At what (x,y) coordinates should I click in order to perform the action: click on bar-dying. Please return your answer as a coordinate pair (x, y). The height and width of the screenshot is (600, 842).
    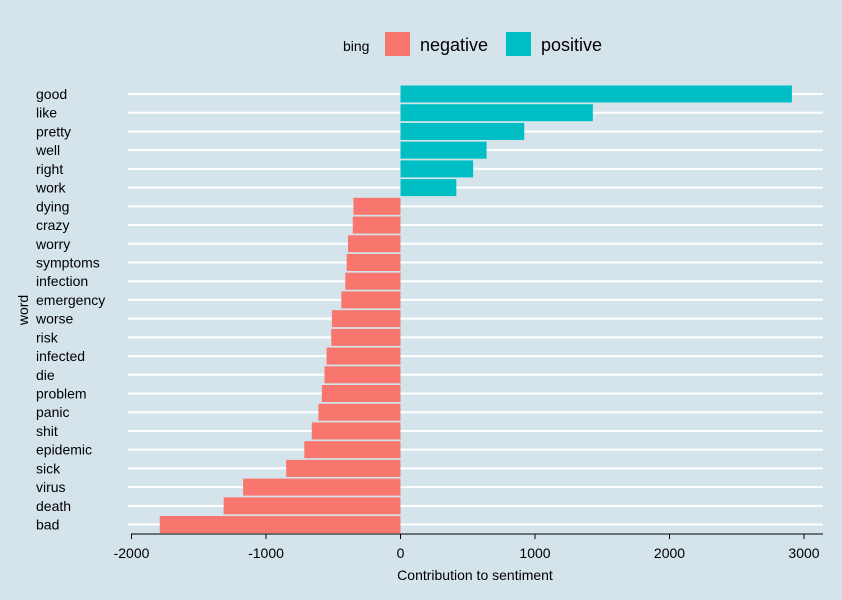
    Looking at the image, I should click on (377, 206).